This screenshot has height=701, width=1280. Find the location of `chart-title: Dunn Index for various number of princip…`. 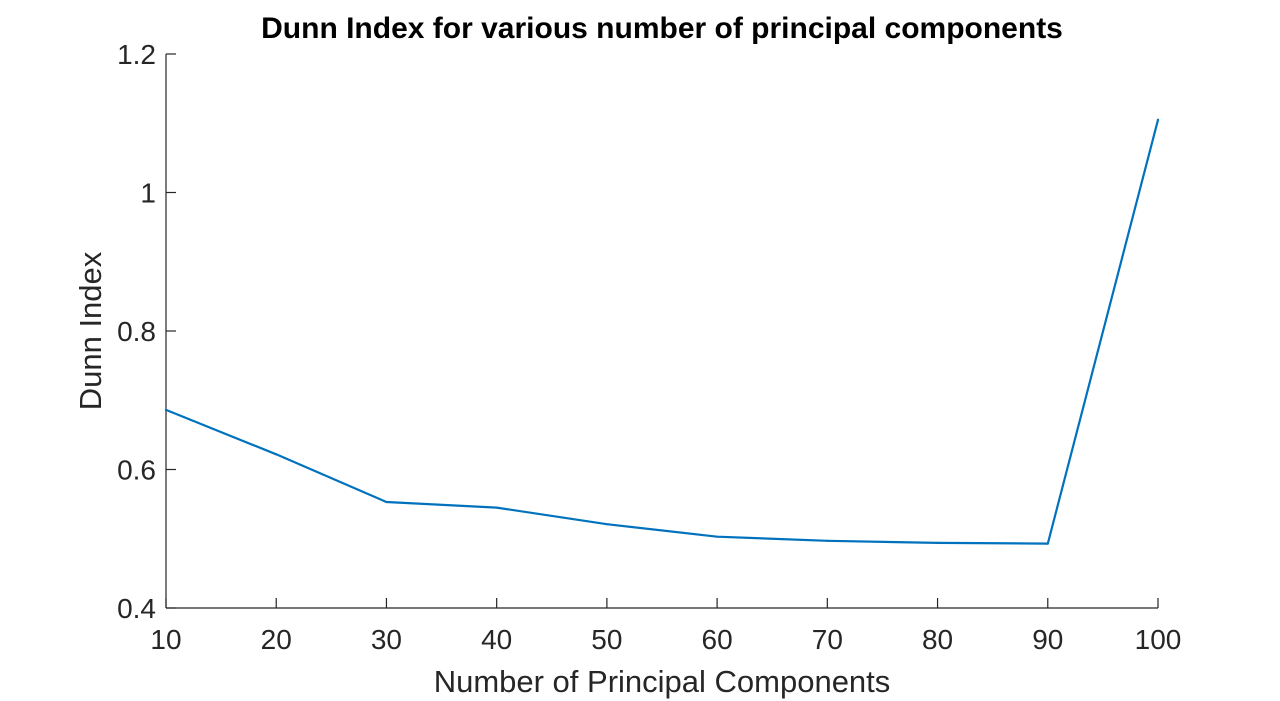

chart-title: Dunn Index for various number of princip… is located at coordinates (662, 28).